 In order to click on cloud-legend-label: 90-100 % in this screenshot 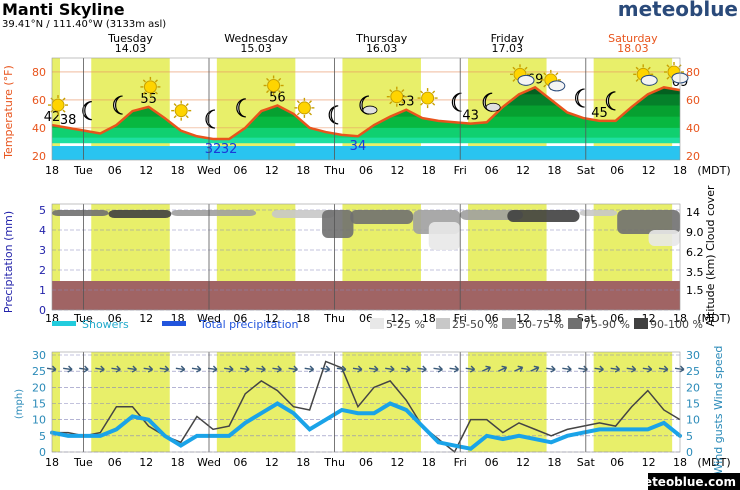, I will do `click(676, 324)`.